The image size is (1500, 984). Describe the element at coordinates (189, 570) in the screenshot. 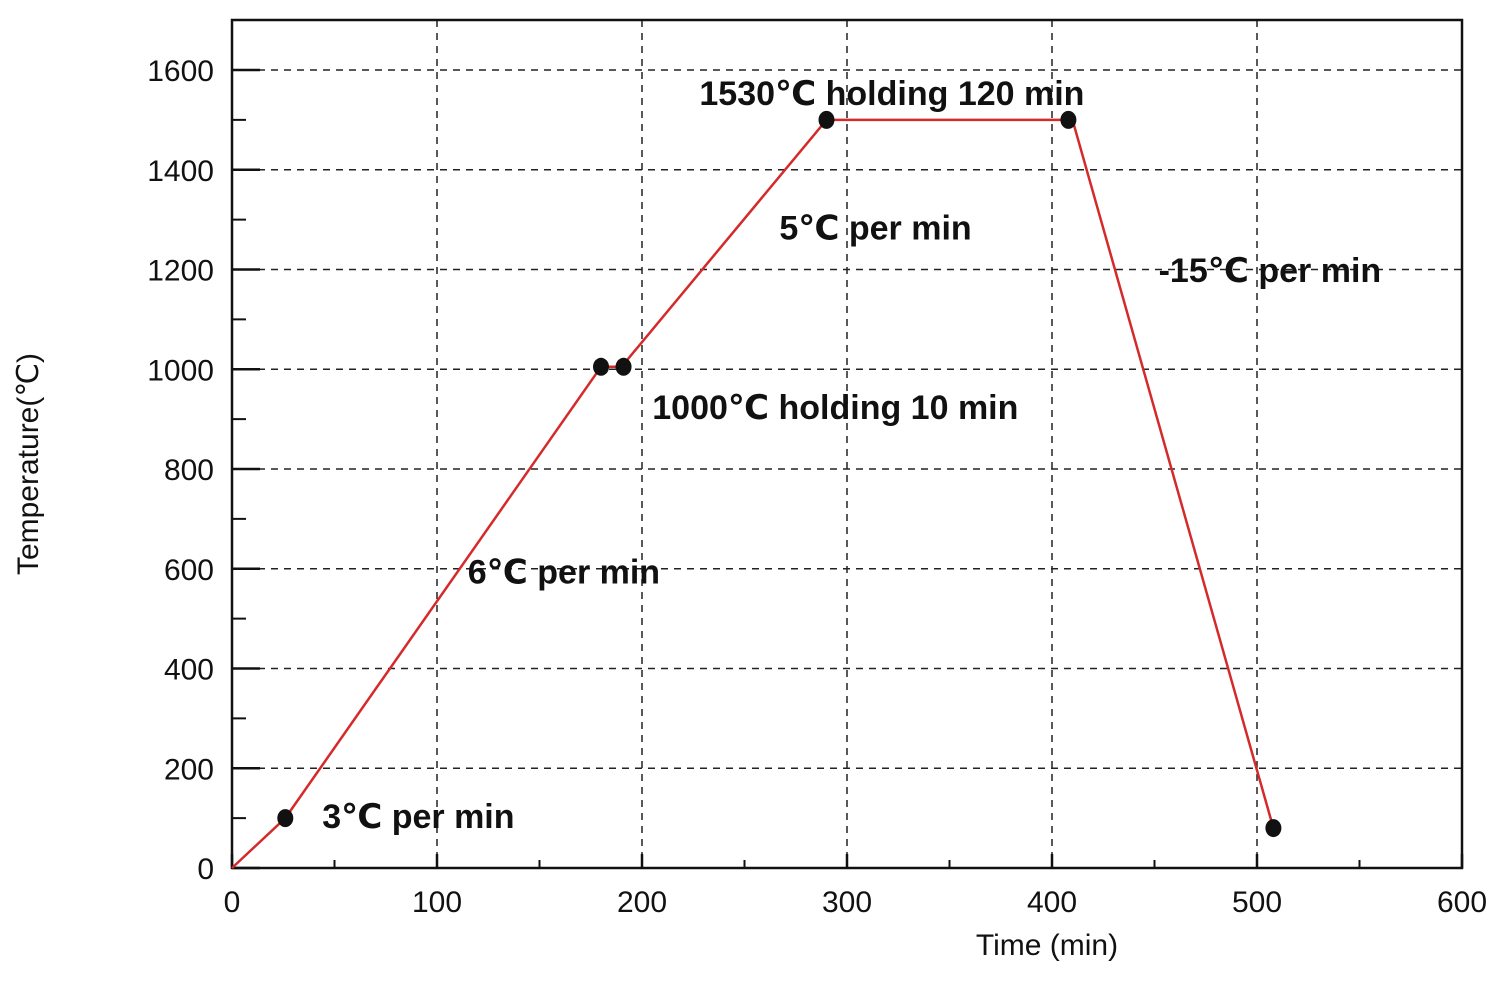

I see `y-tick-label: 600` at that location.